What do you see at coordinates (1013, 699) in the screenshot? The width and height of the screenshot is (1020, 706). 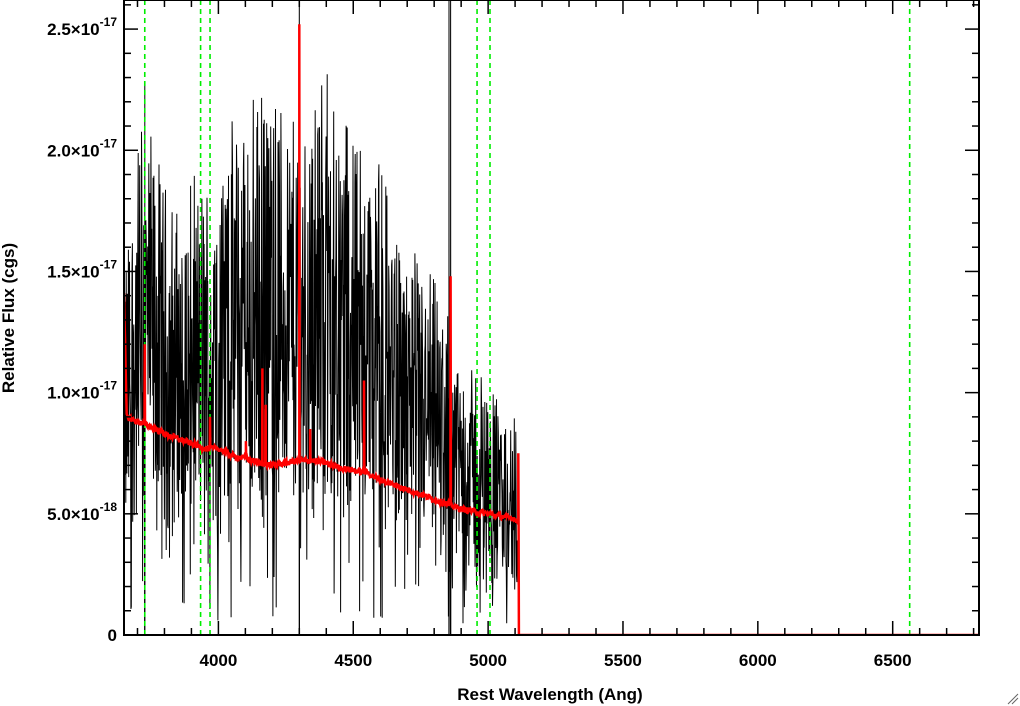 I see `resize-grip-icon` at bounding box center [1013, 699].